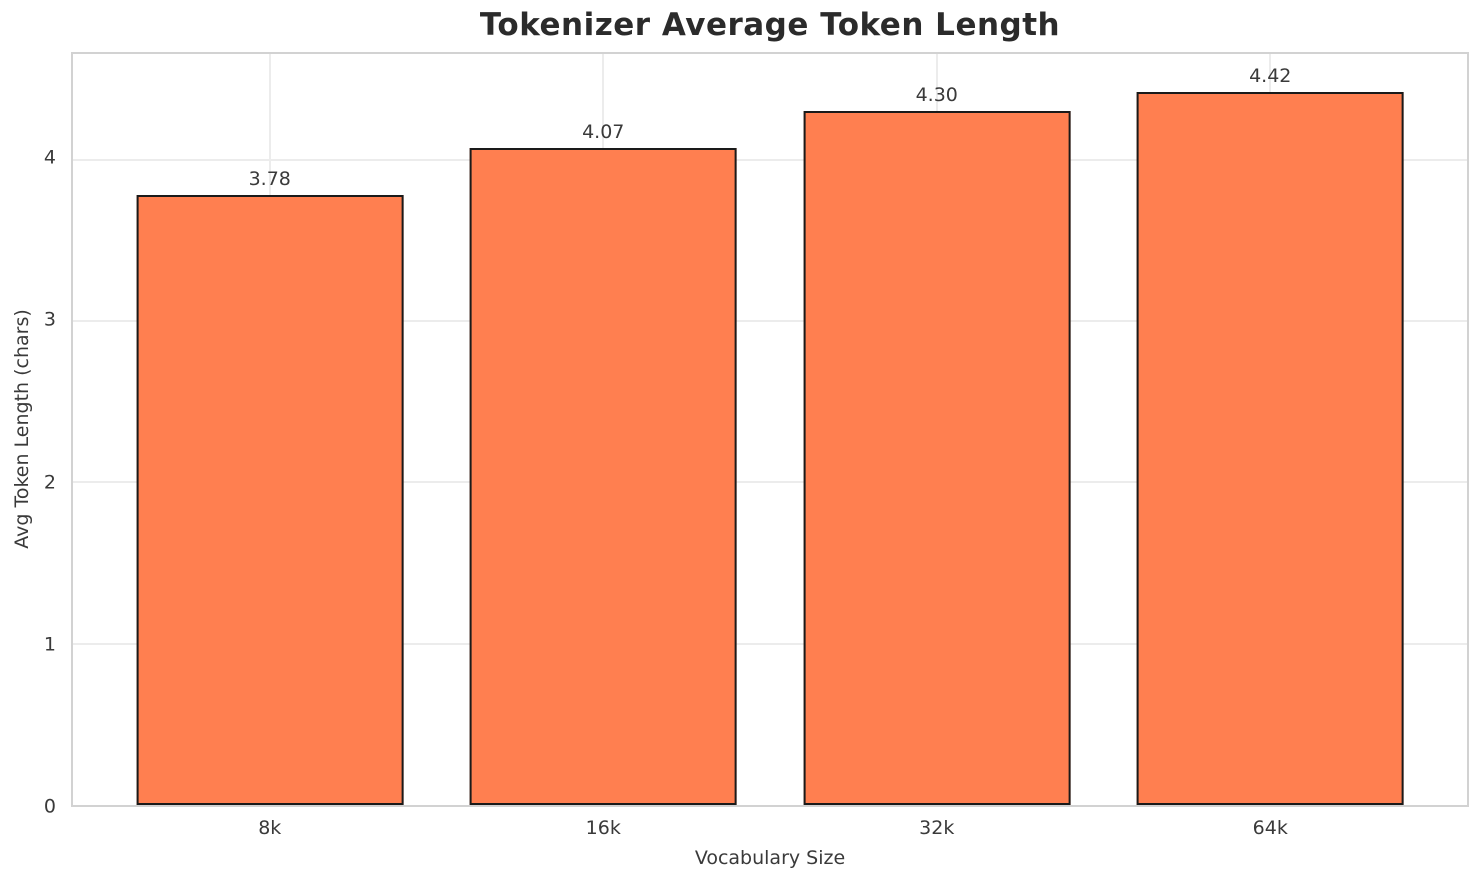 The height and width of the screenshot is (885, 1483). Describe the element at coordinates (49, 319) in the screenshot. I see `y-tick-label: 3` at that location.